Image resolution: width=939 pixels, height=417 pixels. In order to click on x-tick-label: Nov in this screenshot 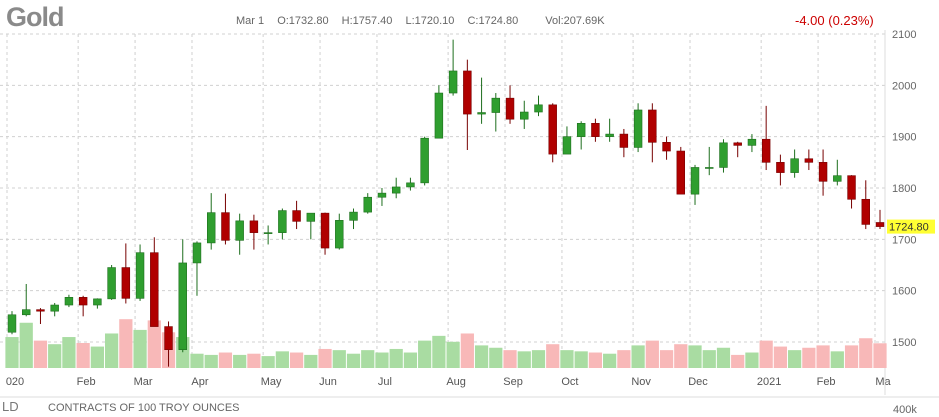, I will do `click(641, 382)`.